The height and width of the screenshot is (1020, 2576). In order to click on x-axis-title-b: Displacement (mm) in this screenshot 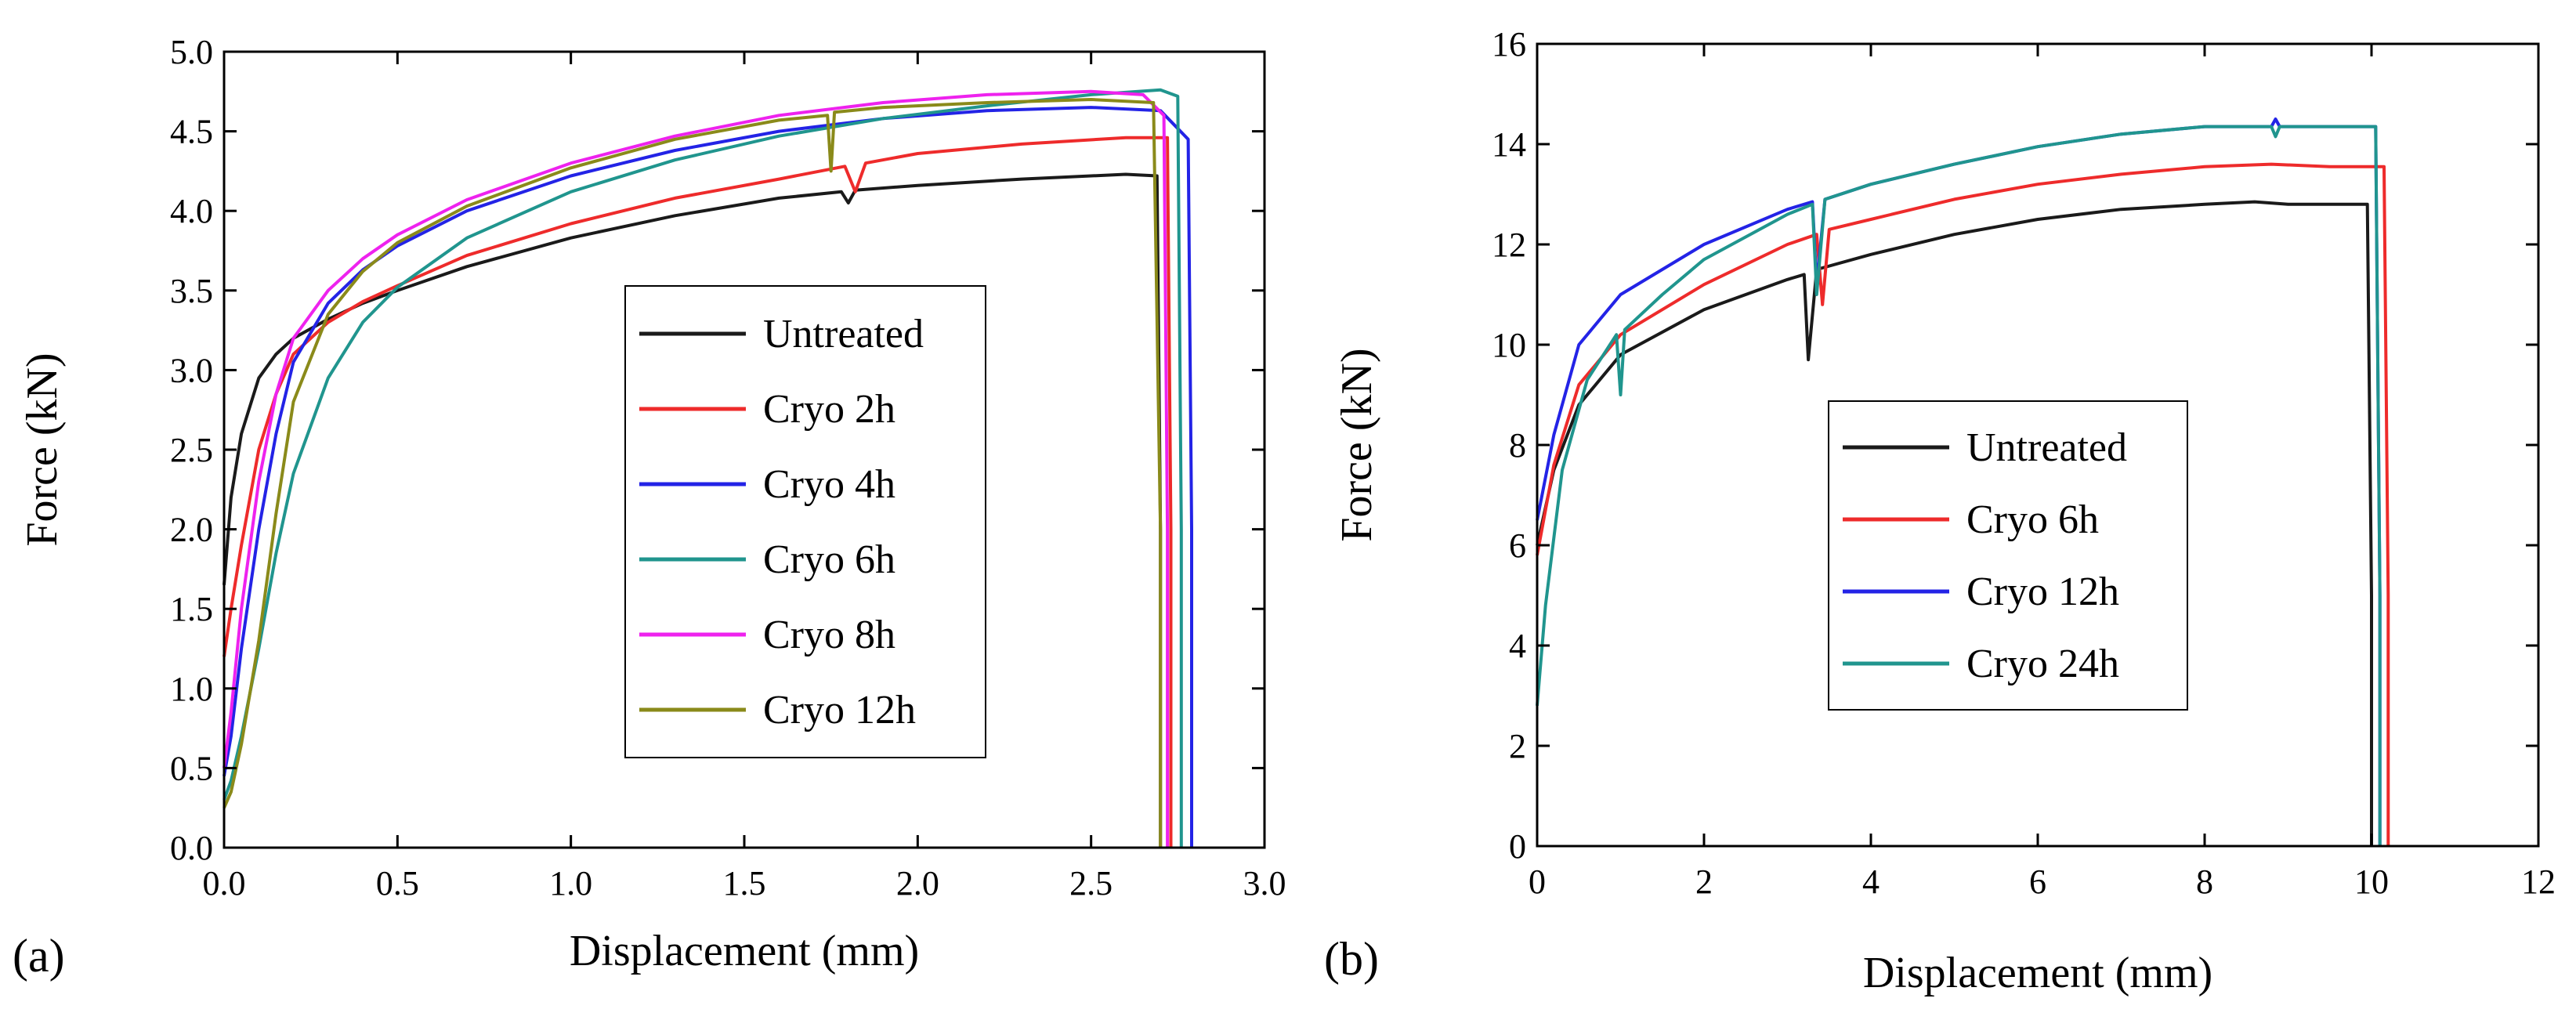, I will do `click(2038, 973)`.